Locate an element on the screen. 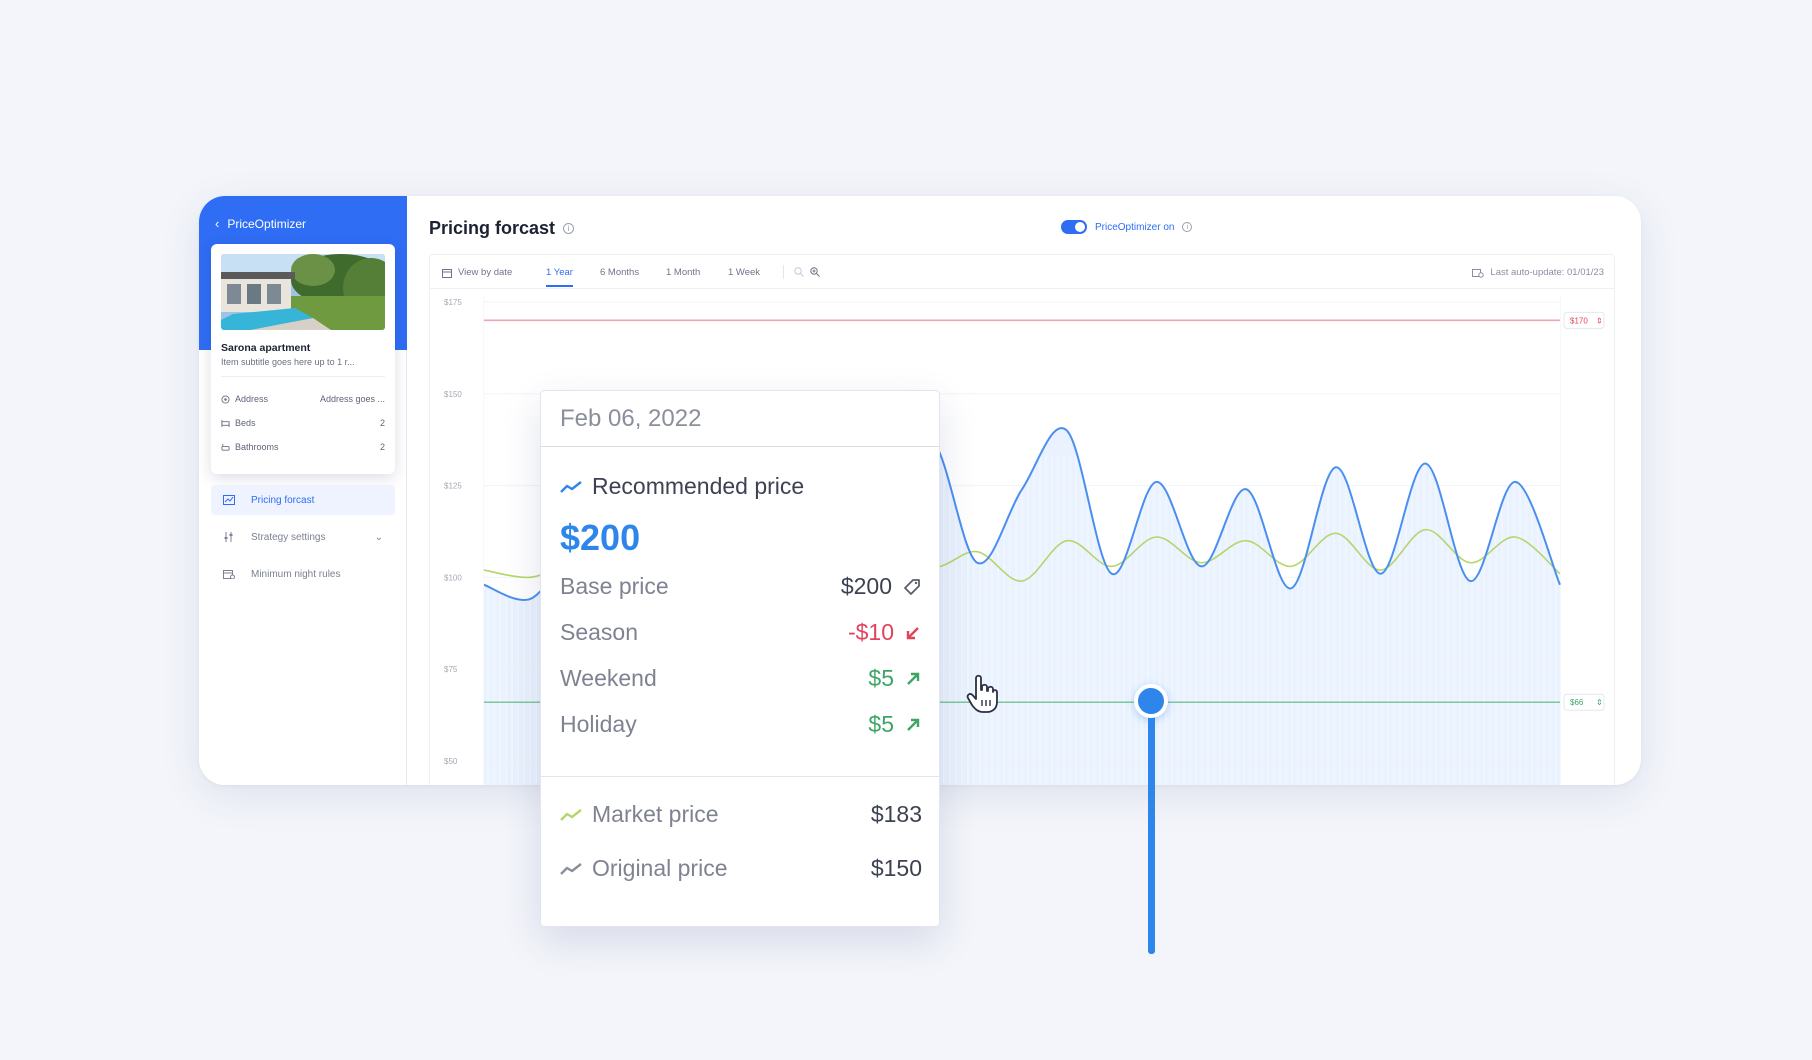 The image size is (1812, 1060). arrow-down-left-icon is located at coordinates (912, 632).